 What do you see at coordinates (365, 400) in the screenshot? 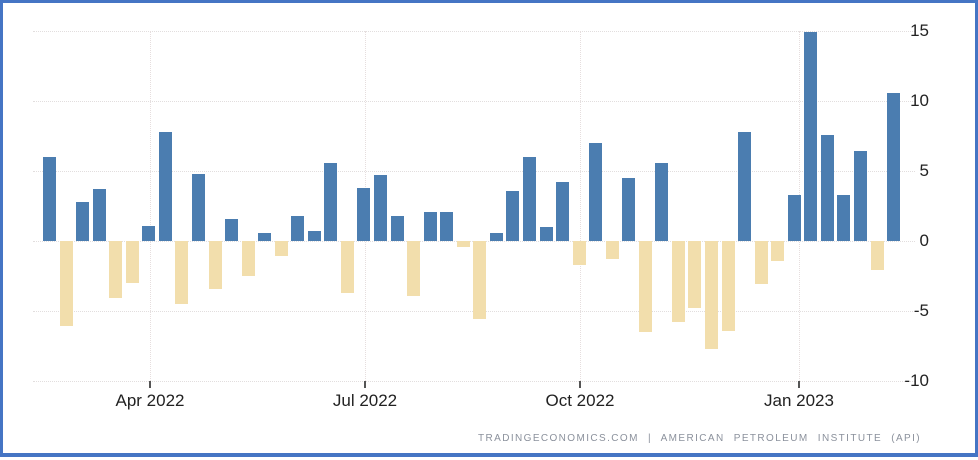
I see `x-axis-tick-label: Jul 2022` at bounding box center [365, 400].